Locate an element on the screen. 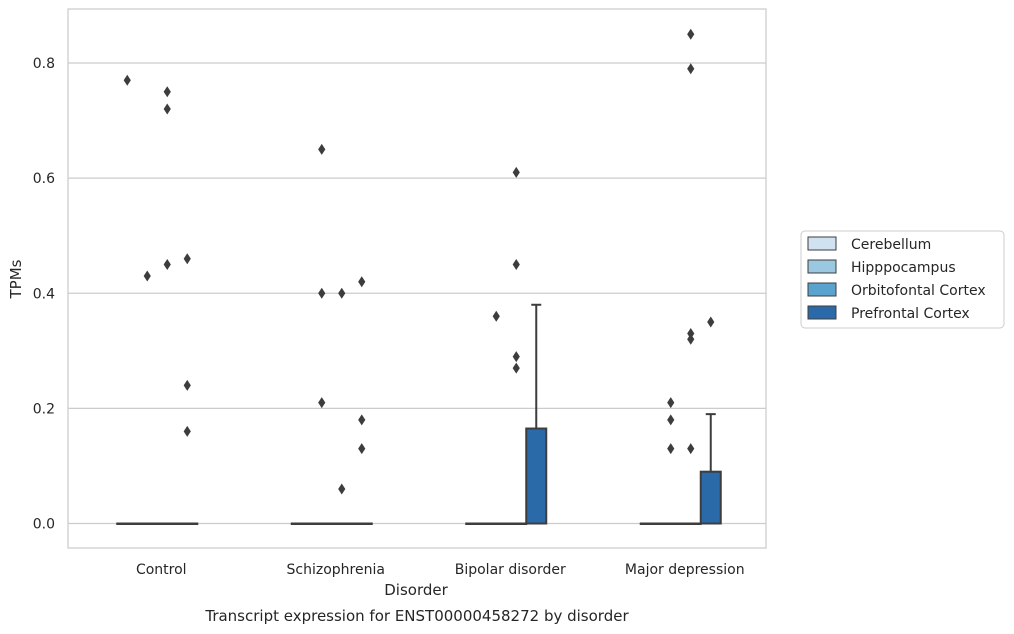 This screenshot has width=1014, height=634. y-tick-label: 0.8 is located at coordinates (44, 64).